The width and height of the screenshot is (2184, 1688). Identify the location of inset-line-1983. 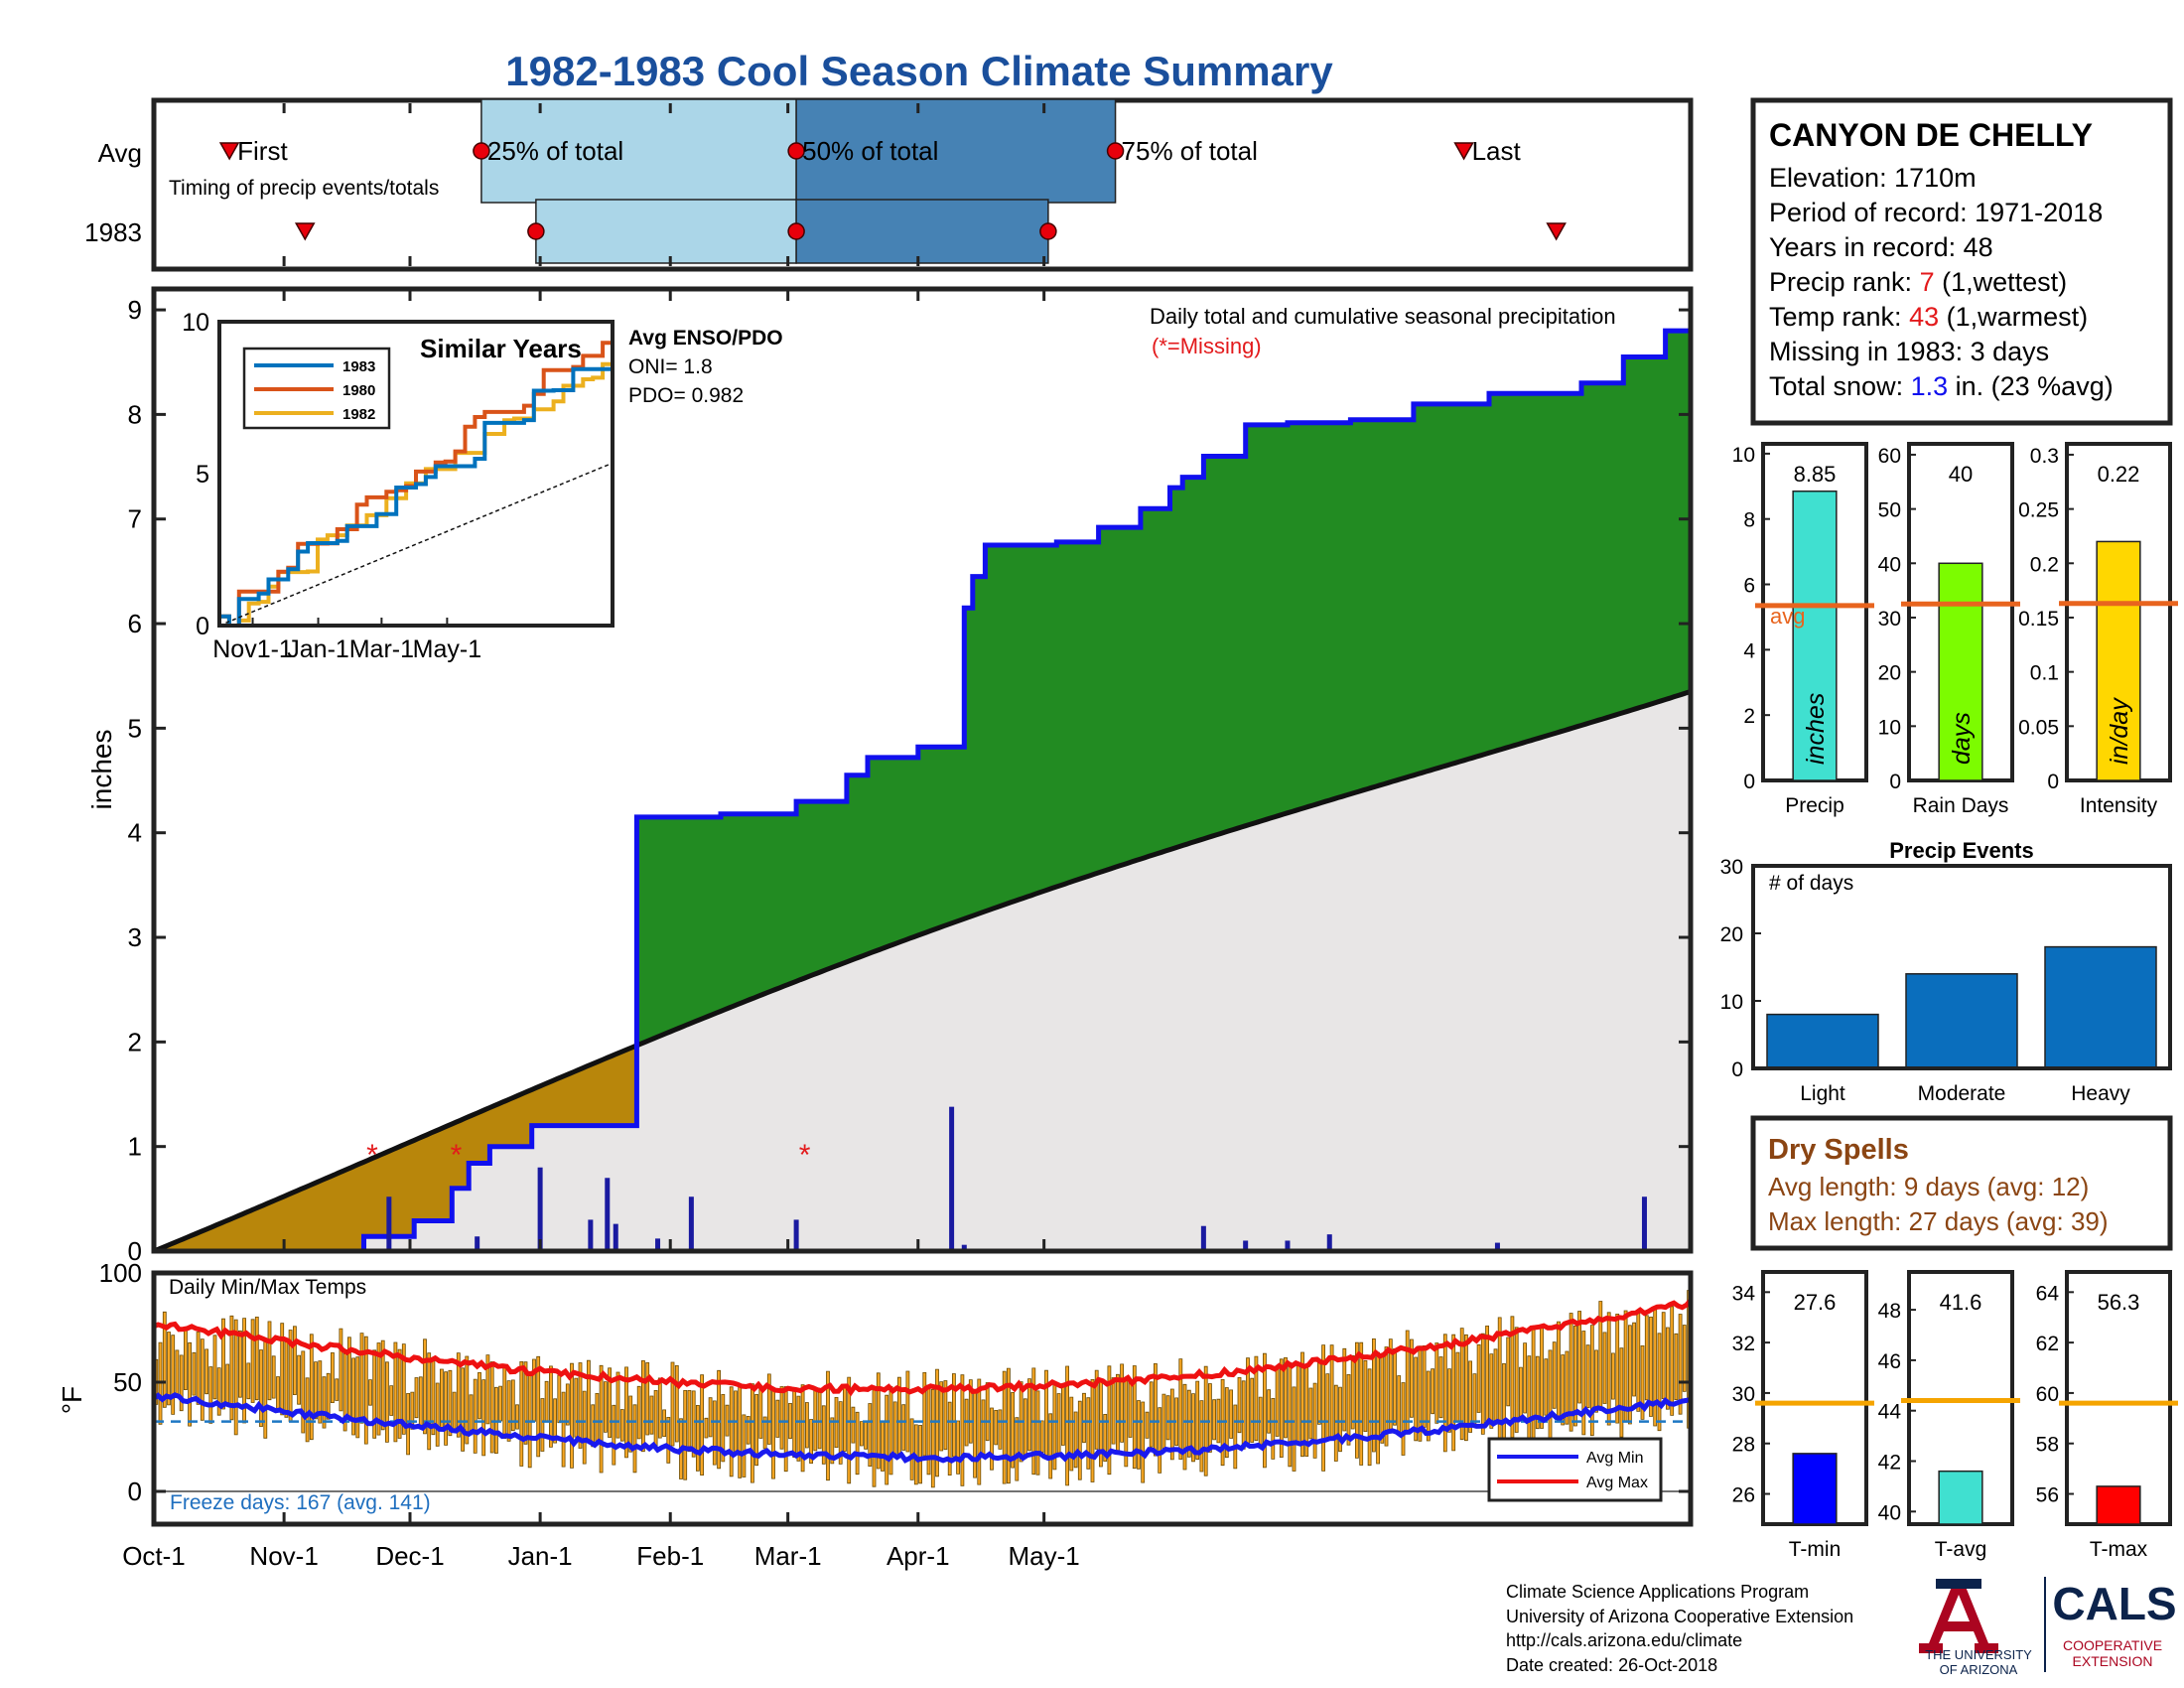
(416, 493).